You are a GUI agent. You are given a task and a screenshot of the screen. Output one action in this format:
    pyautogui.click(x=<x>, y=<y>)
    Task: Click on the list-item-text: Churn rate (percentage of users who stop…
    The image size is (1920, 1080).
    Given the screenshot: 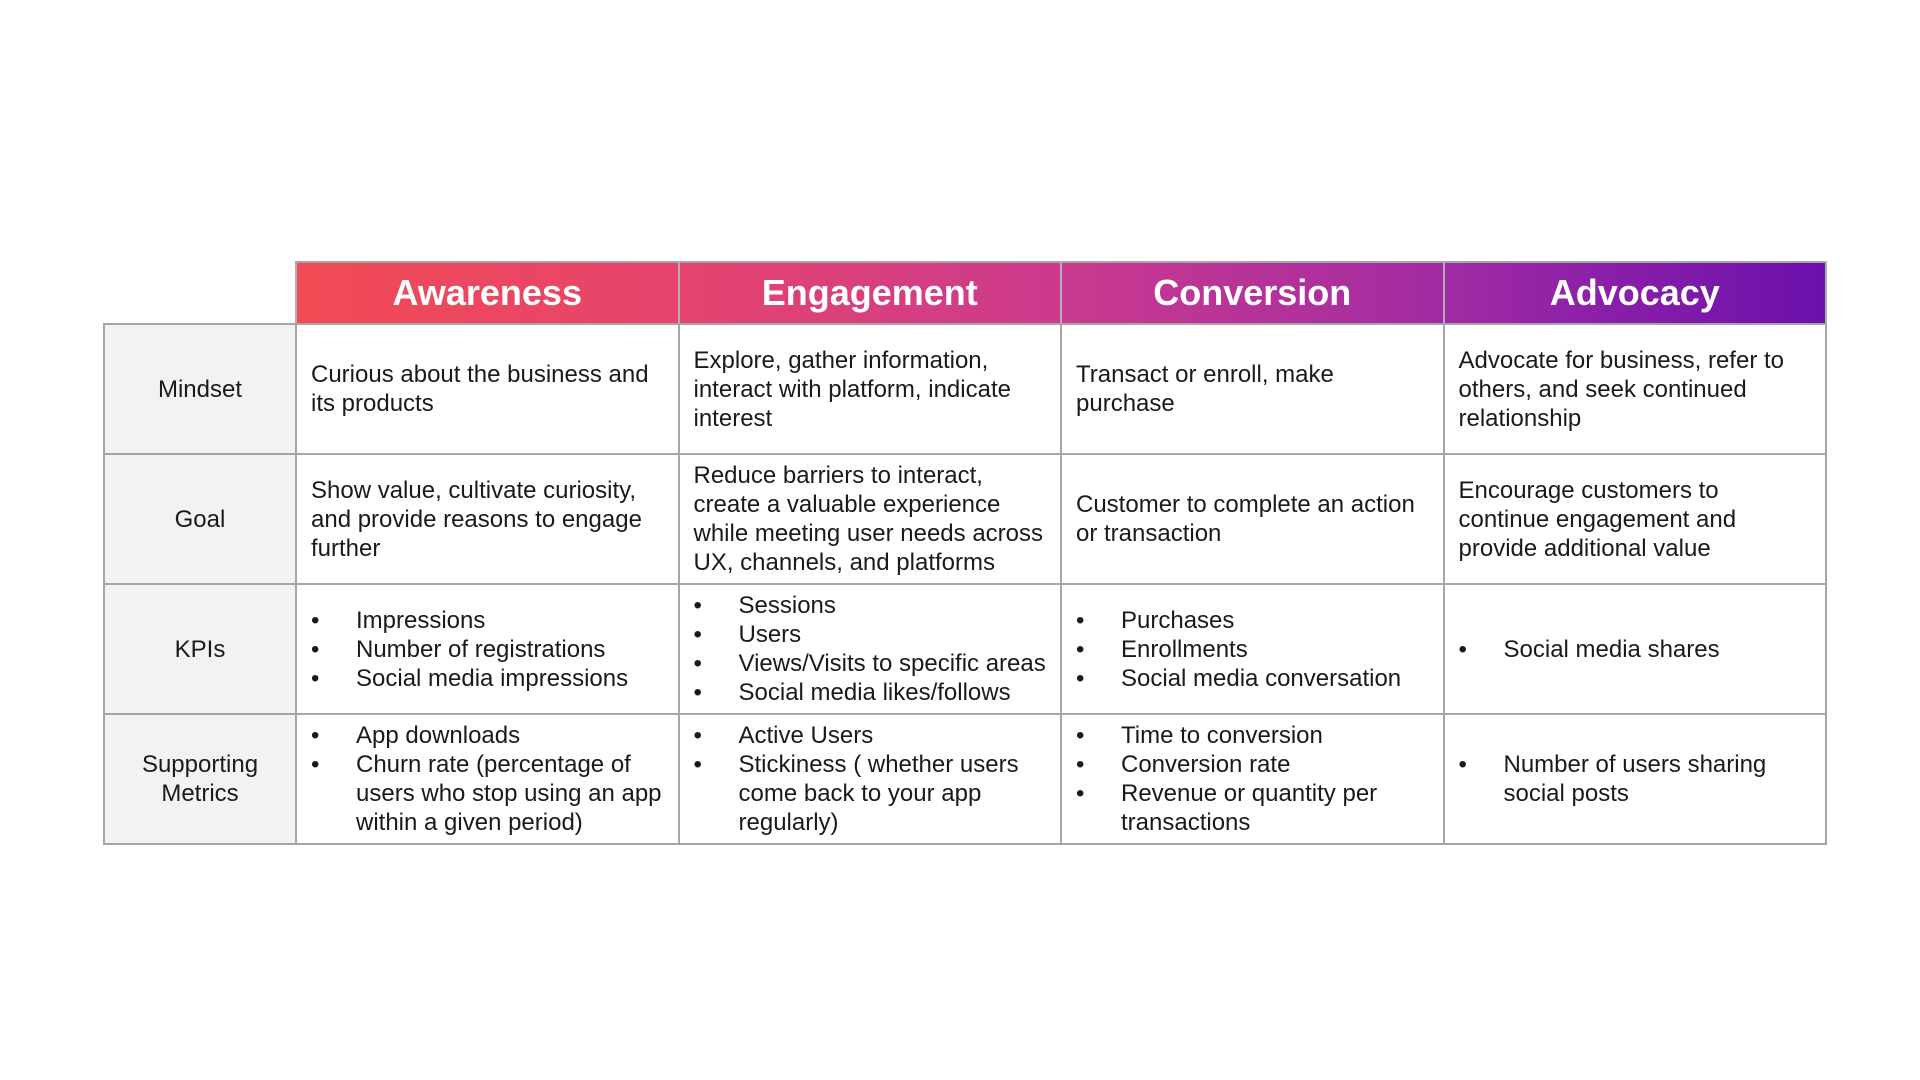 What is the action you would take?
    pyautogui.click(x=509, y=793)
    